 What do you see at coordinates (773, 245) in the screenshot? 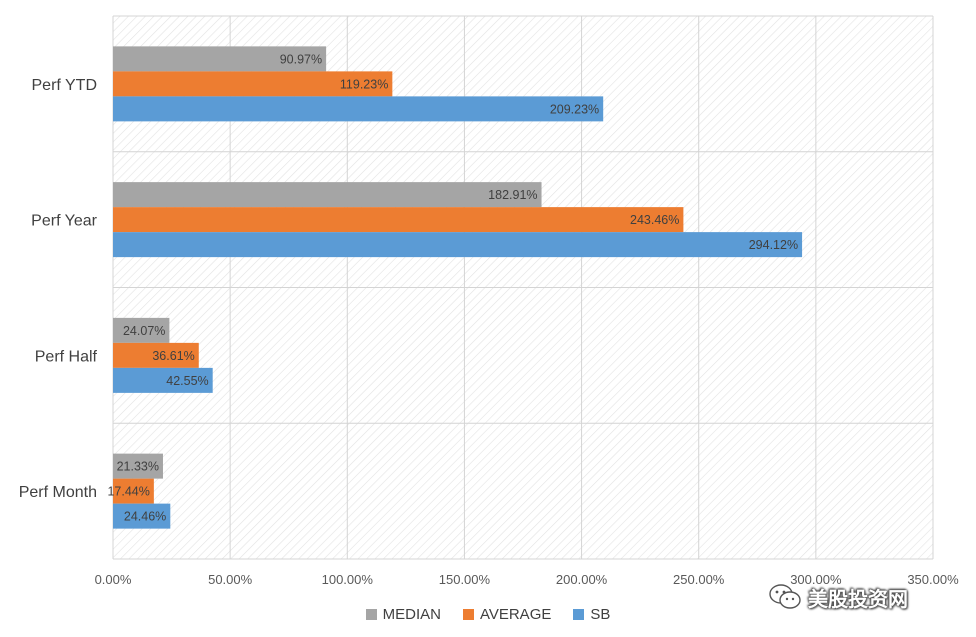
I see `data-label: 294.12%` at bounding box center [773, 245].